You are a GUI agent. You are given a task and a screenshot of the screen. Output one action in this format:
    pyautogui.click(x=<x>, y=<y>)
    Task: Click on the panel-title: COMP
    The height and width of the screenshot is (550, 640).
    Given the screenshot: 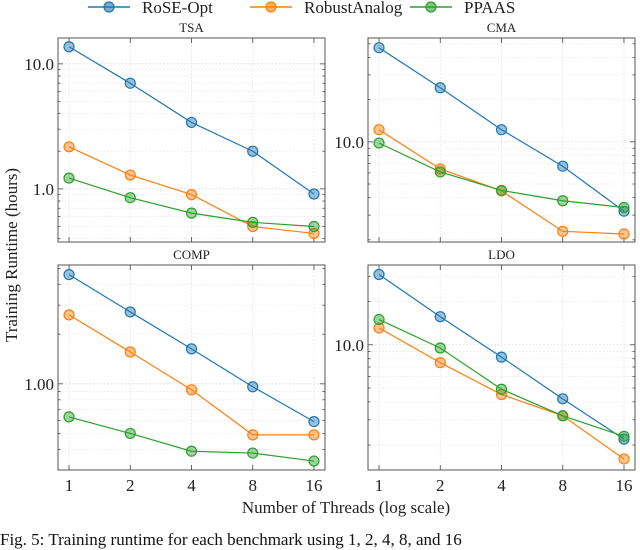 What is the action you would take?
    pyautogui.click(x=191, y=254)
    